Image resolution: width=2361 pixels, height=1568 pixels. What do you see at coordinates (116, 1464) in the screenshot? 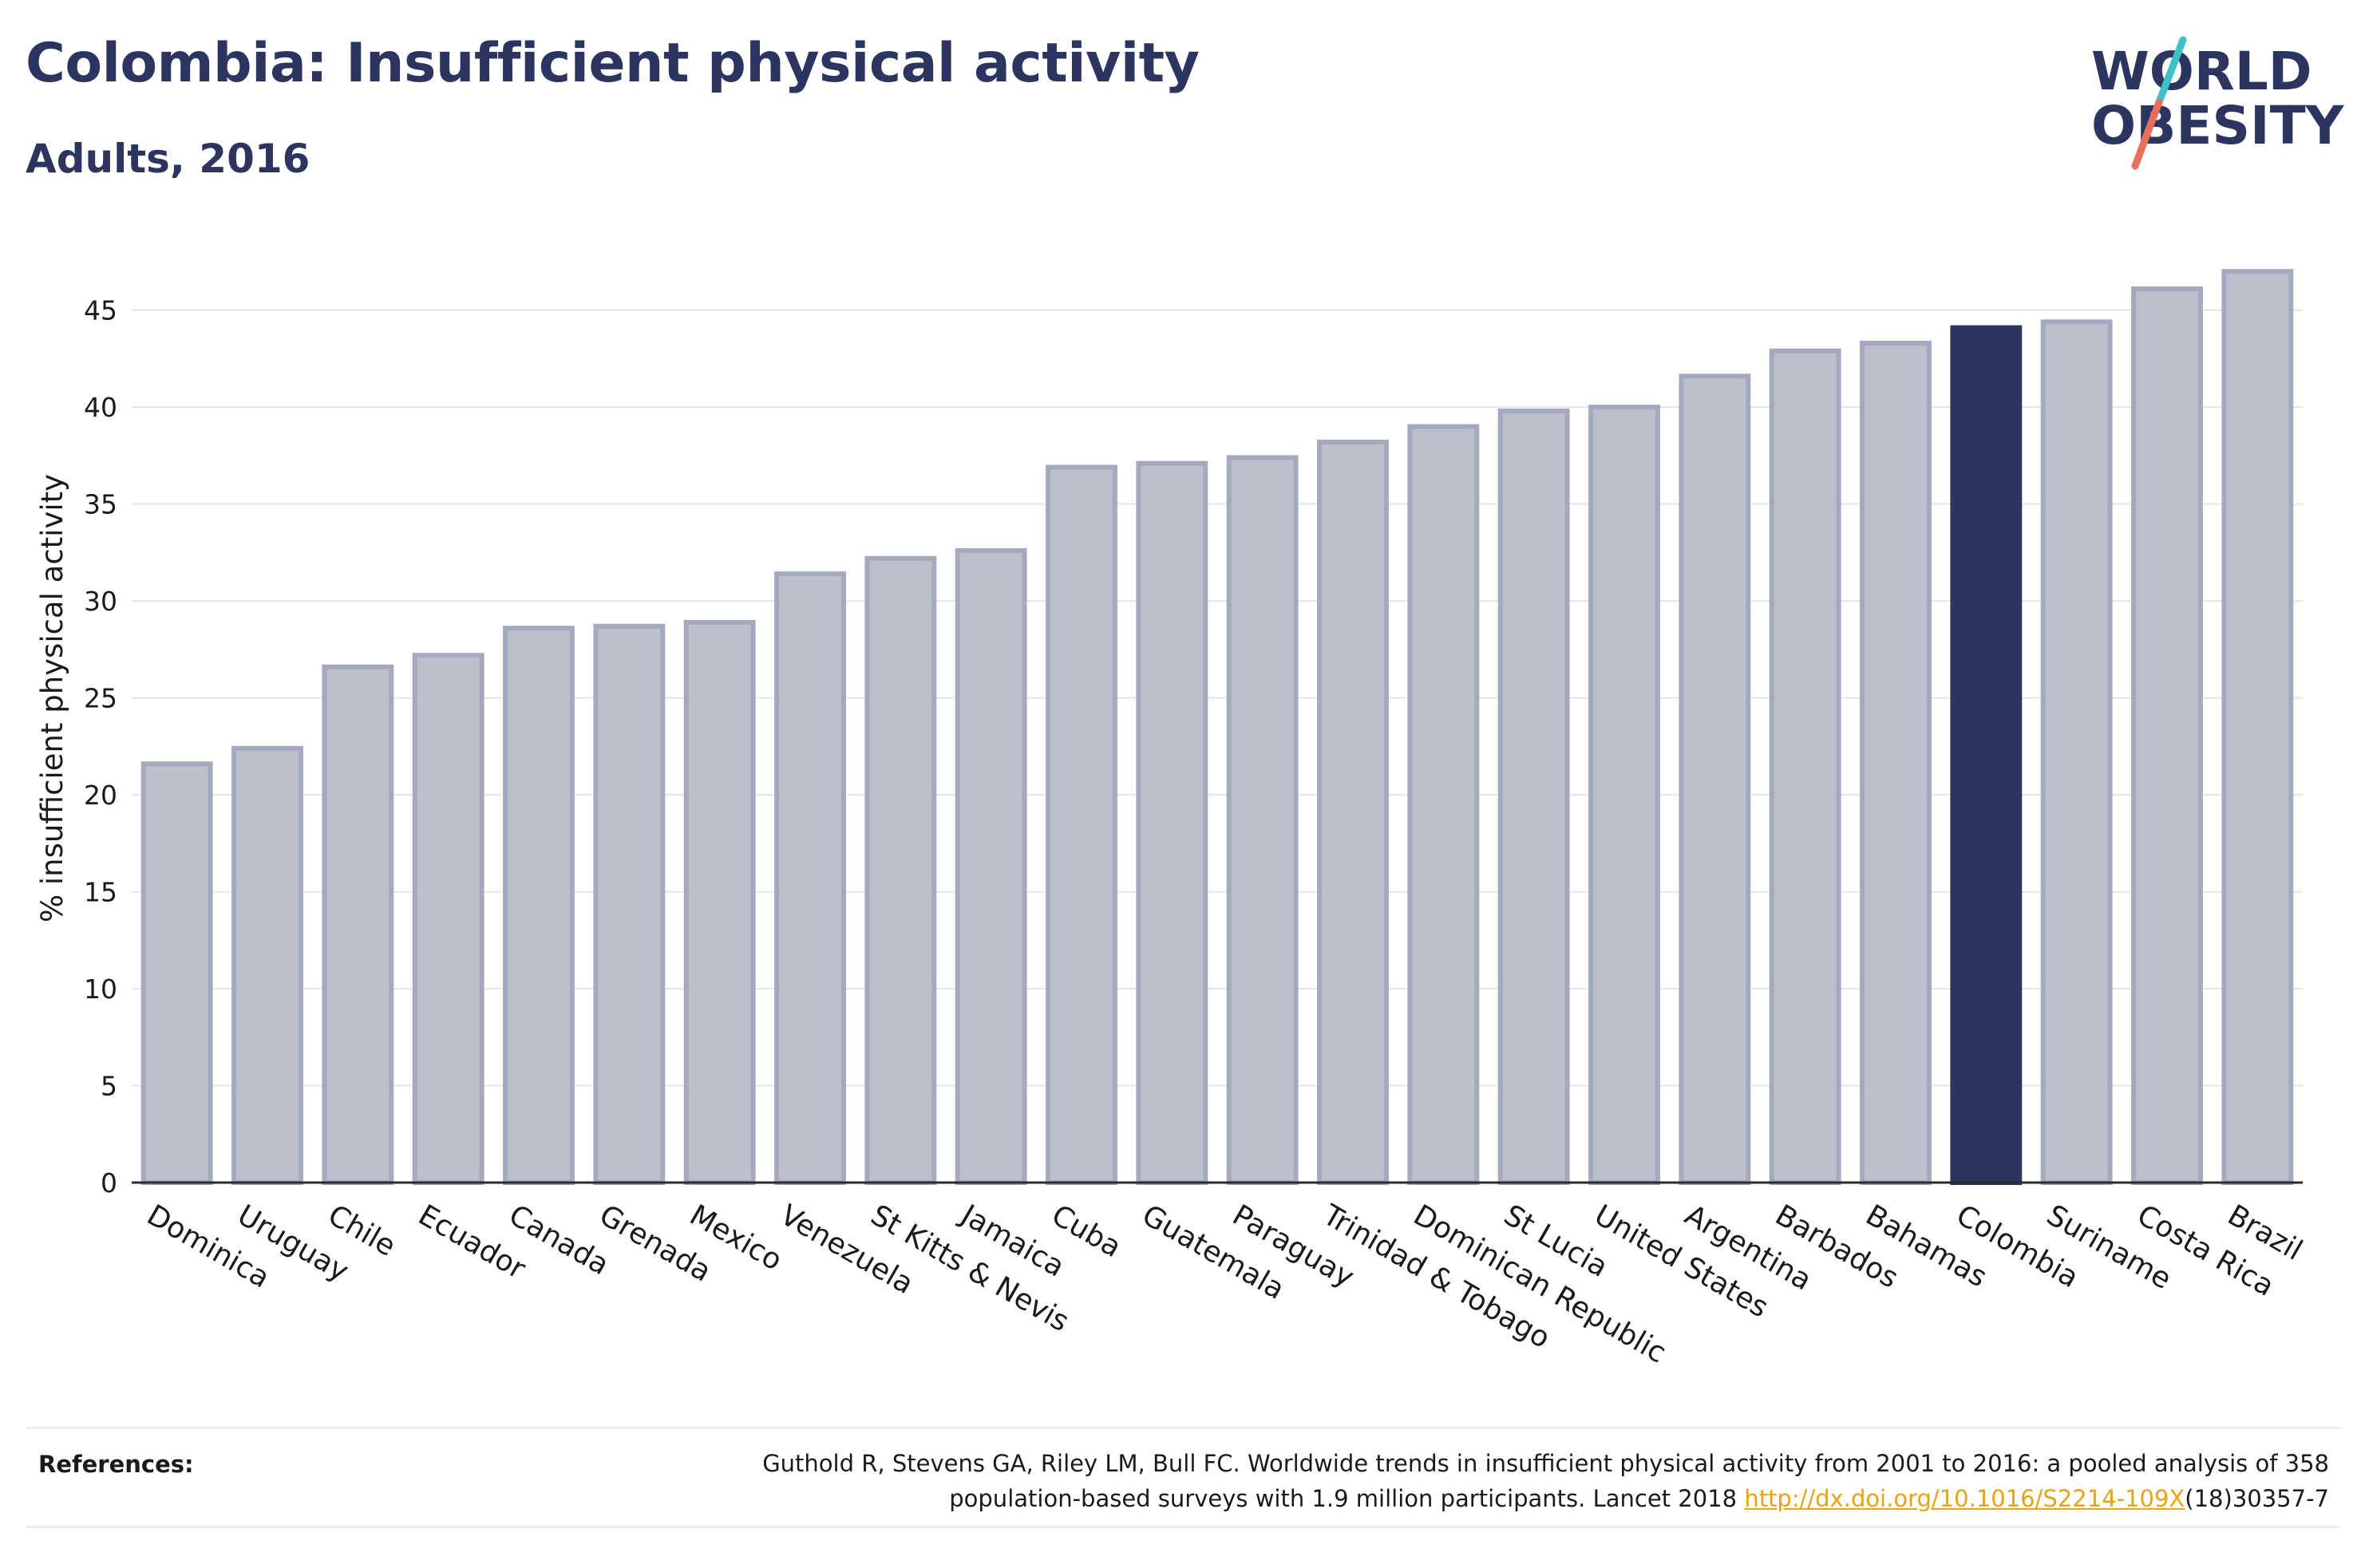
I see `references-heading: References:` at bounding box center [116, 1464].